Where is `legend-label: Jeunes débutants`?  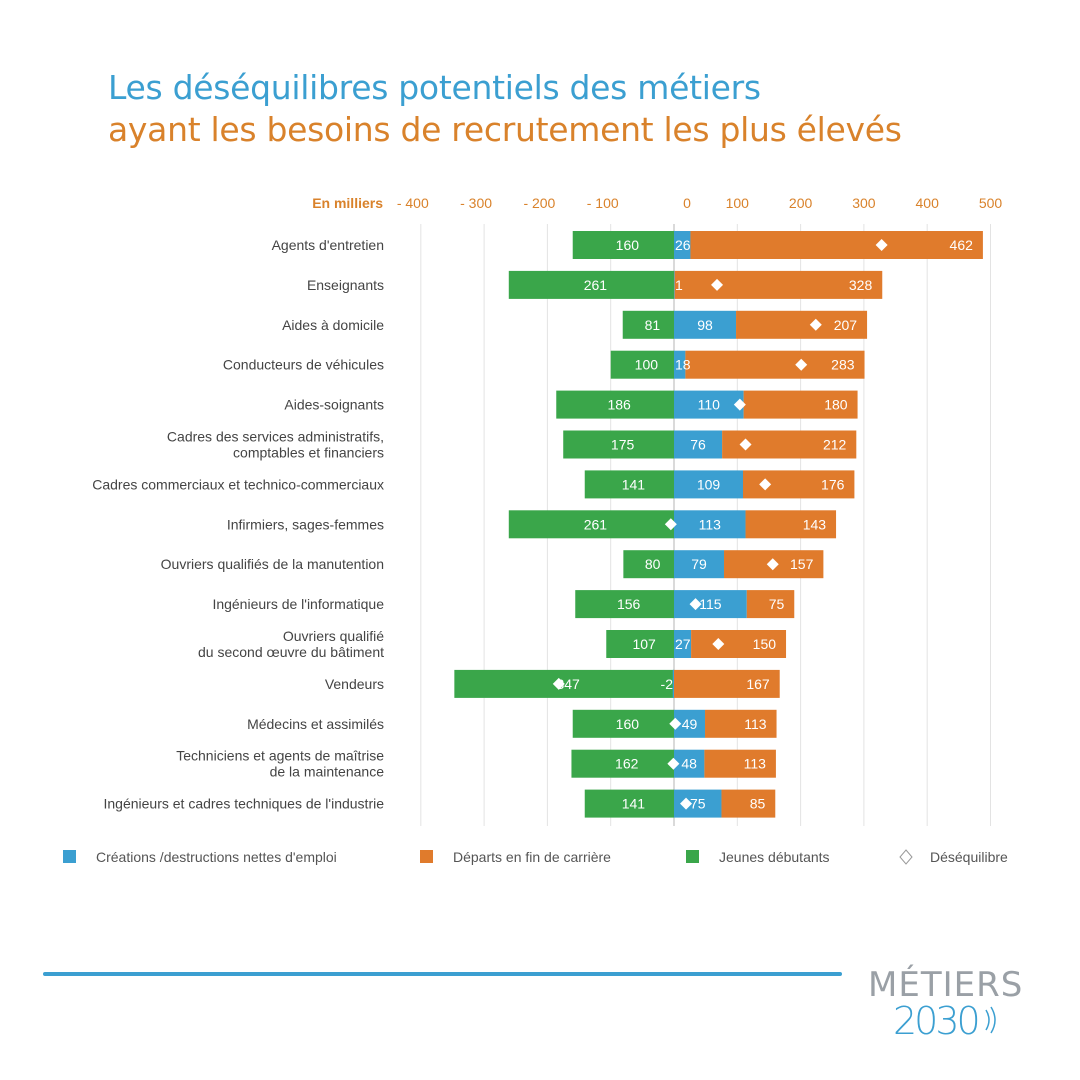 legend-label: Jeunes débutants is located at coordinates (774, 857).